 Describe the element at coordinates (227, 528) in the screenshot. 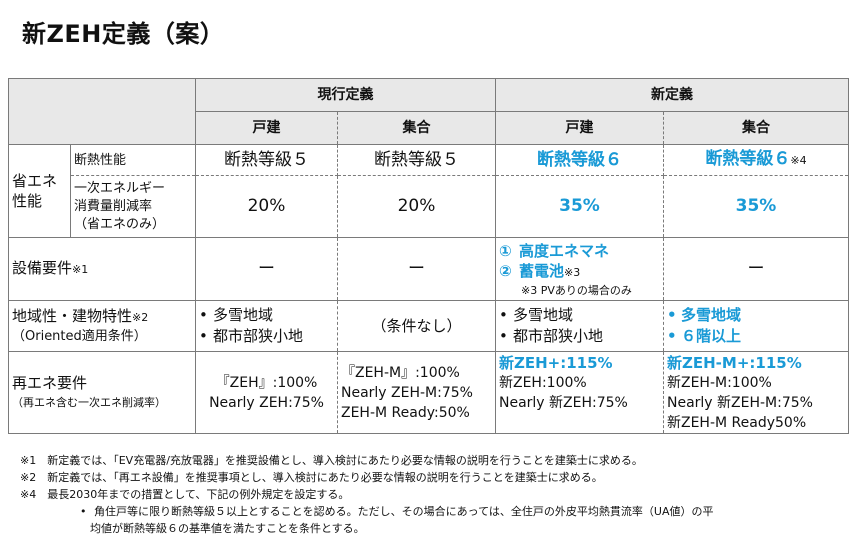

I see `footnote-4-bullet-cont: 均値が断熱等級６の基準値を満たすことを条件とする。` at that location.